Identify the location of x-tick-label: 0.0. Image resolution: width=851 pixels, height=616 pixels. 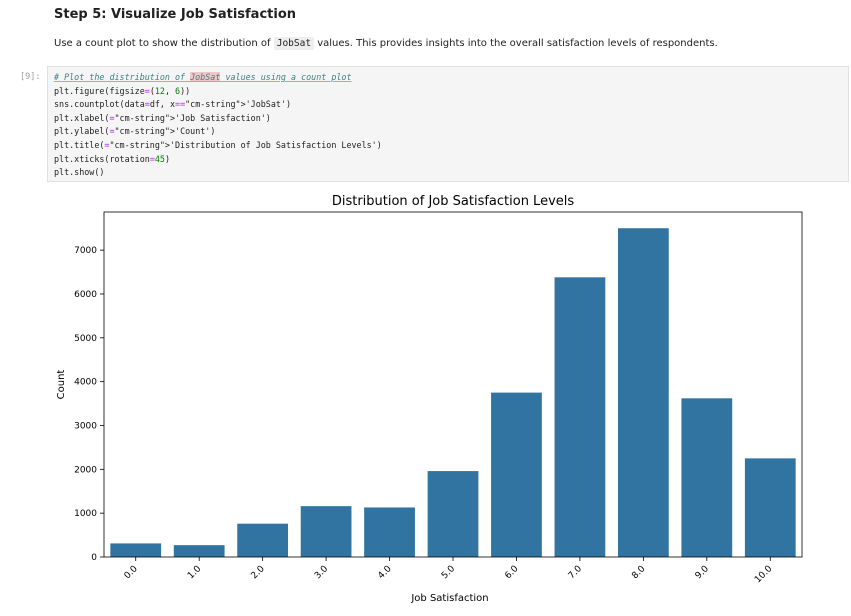
(131, 572).